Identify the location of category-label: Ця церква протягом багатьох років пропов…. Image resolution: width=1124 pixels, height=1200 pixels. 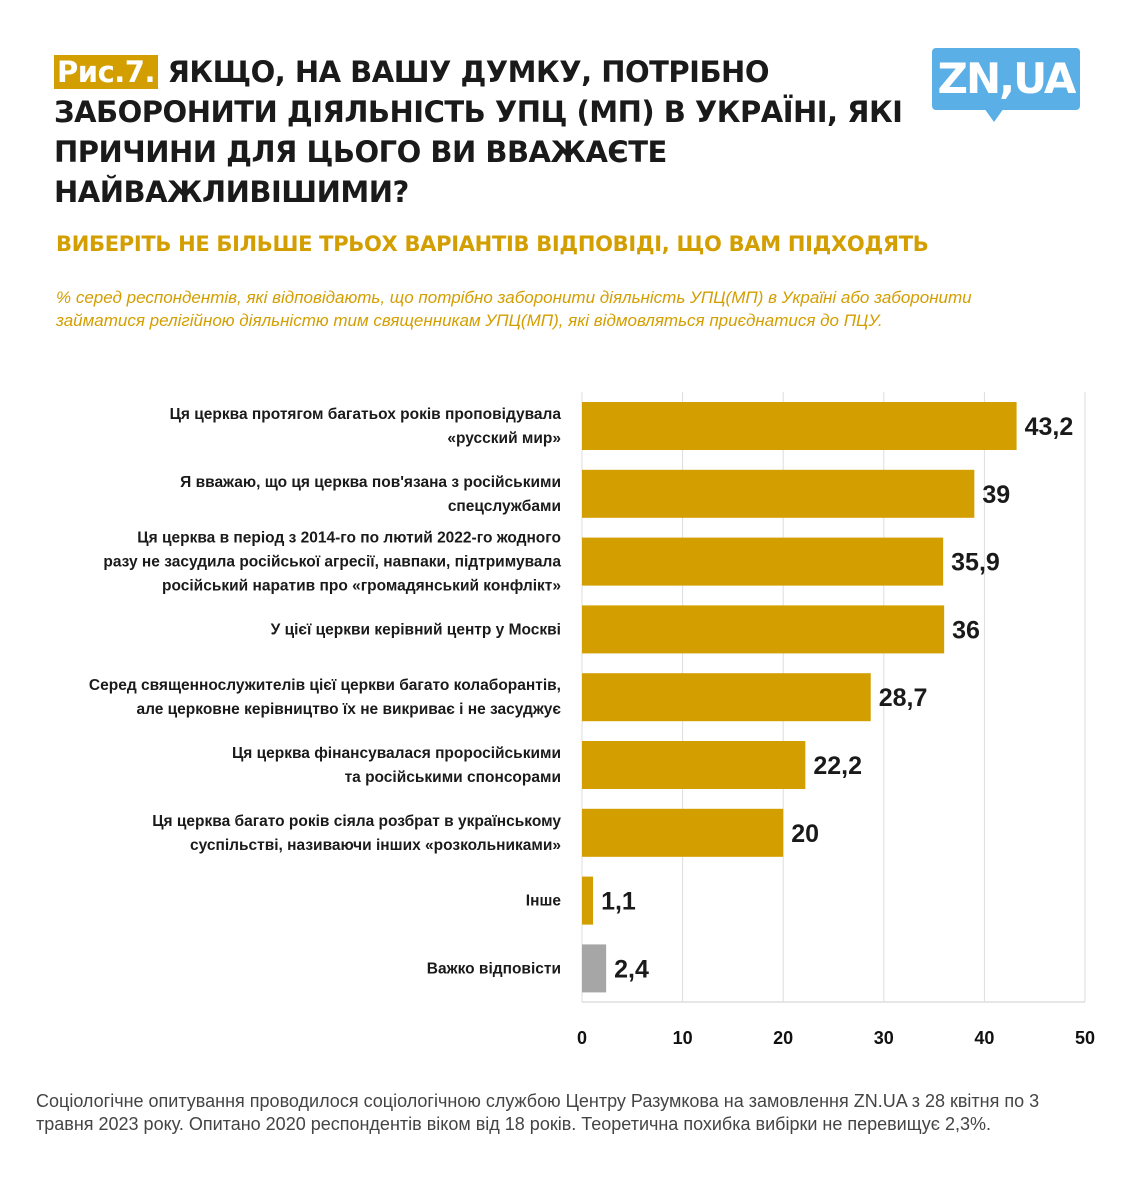
(366, 414).